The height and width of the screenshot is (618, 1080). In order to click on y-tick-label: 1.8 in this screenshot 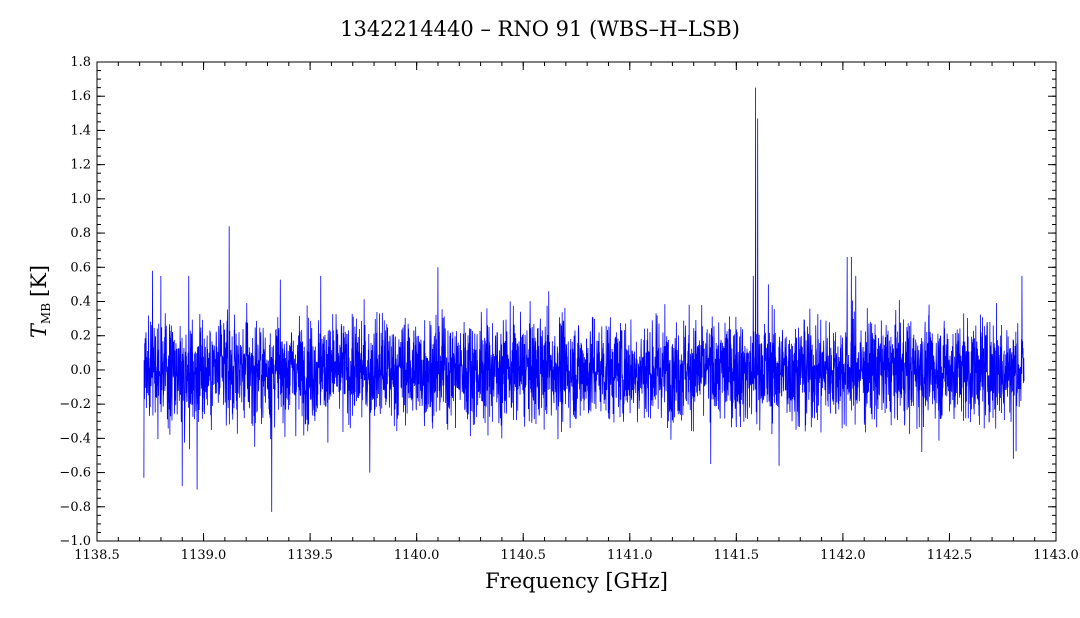, I will do `click(80, 62)`.